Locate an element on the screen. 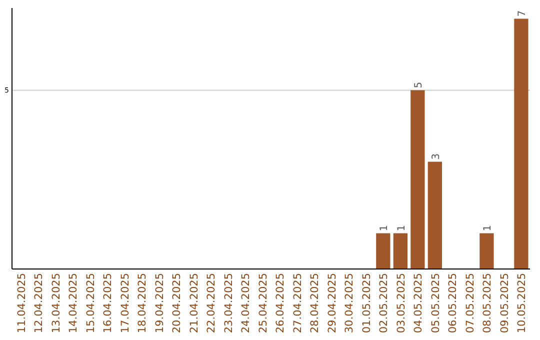 The height and width of the screenshot is (340, 540). data-label: 7 is located at coordinates (522, 13).